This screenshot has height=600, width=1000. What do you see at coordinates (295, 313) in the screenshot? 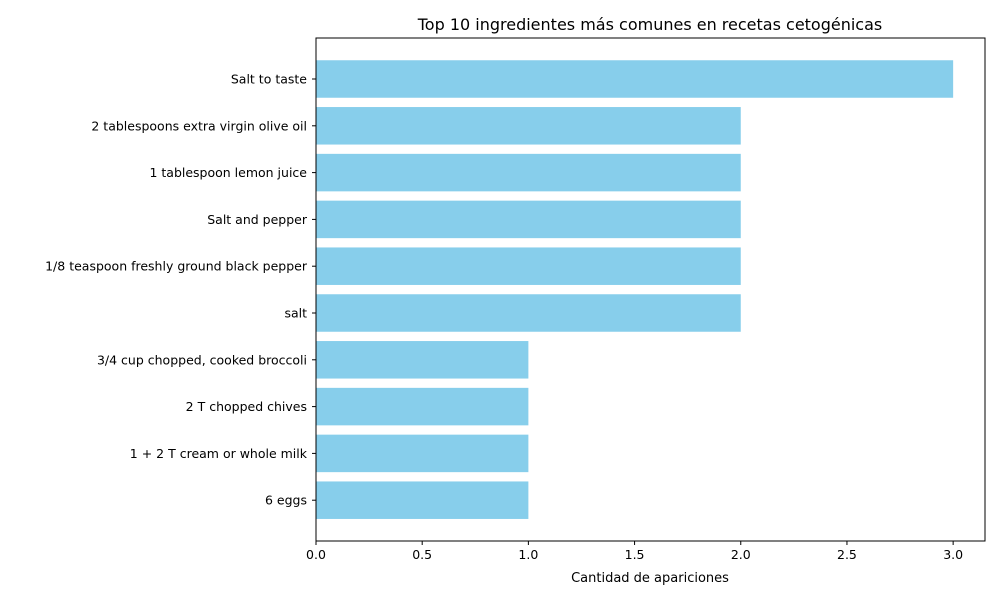
I see `y-tick-label: salt` at bounding box center [295, 313].